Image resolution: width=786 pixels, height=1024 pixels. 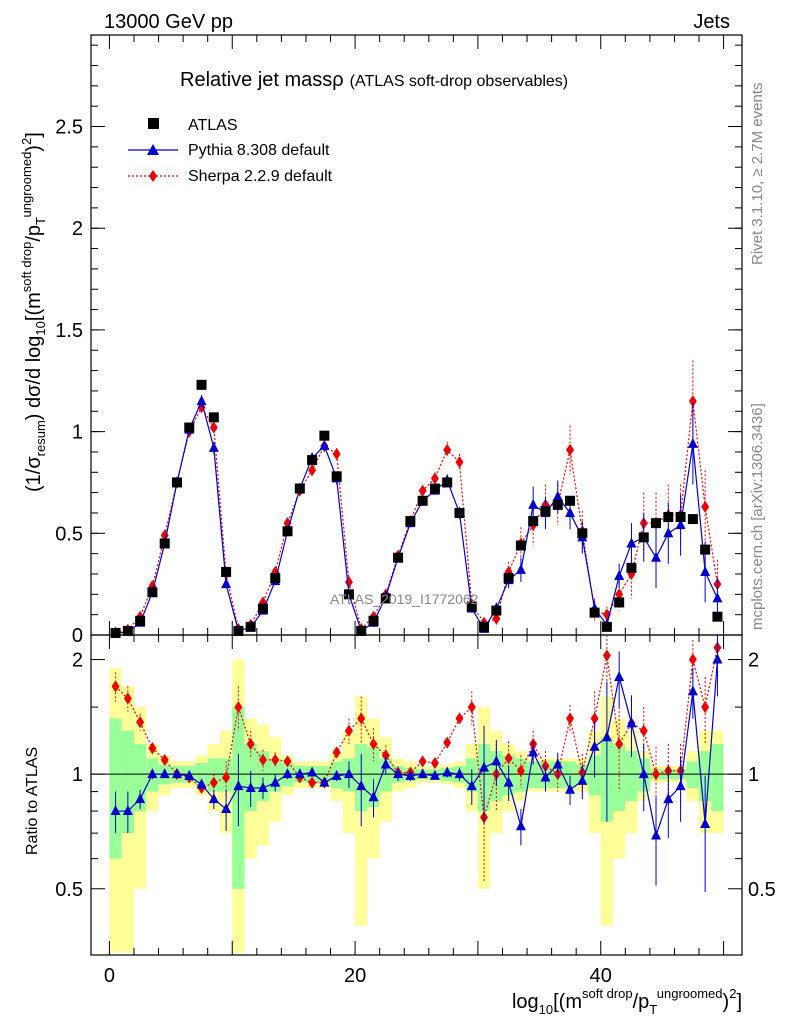 What do you see at coordinates (168, 22) in the screenshot?
I see `header-left: 13000 GeV pp` at bounding box center [168, 22].